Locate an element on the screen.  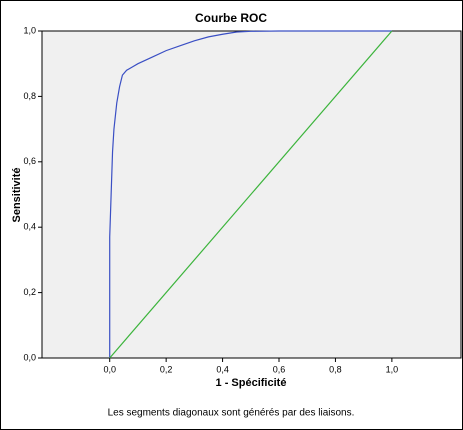
x-tick-label: 0,0 is located at coordinates (109, 369).